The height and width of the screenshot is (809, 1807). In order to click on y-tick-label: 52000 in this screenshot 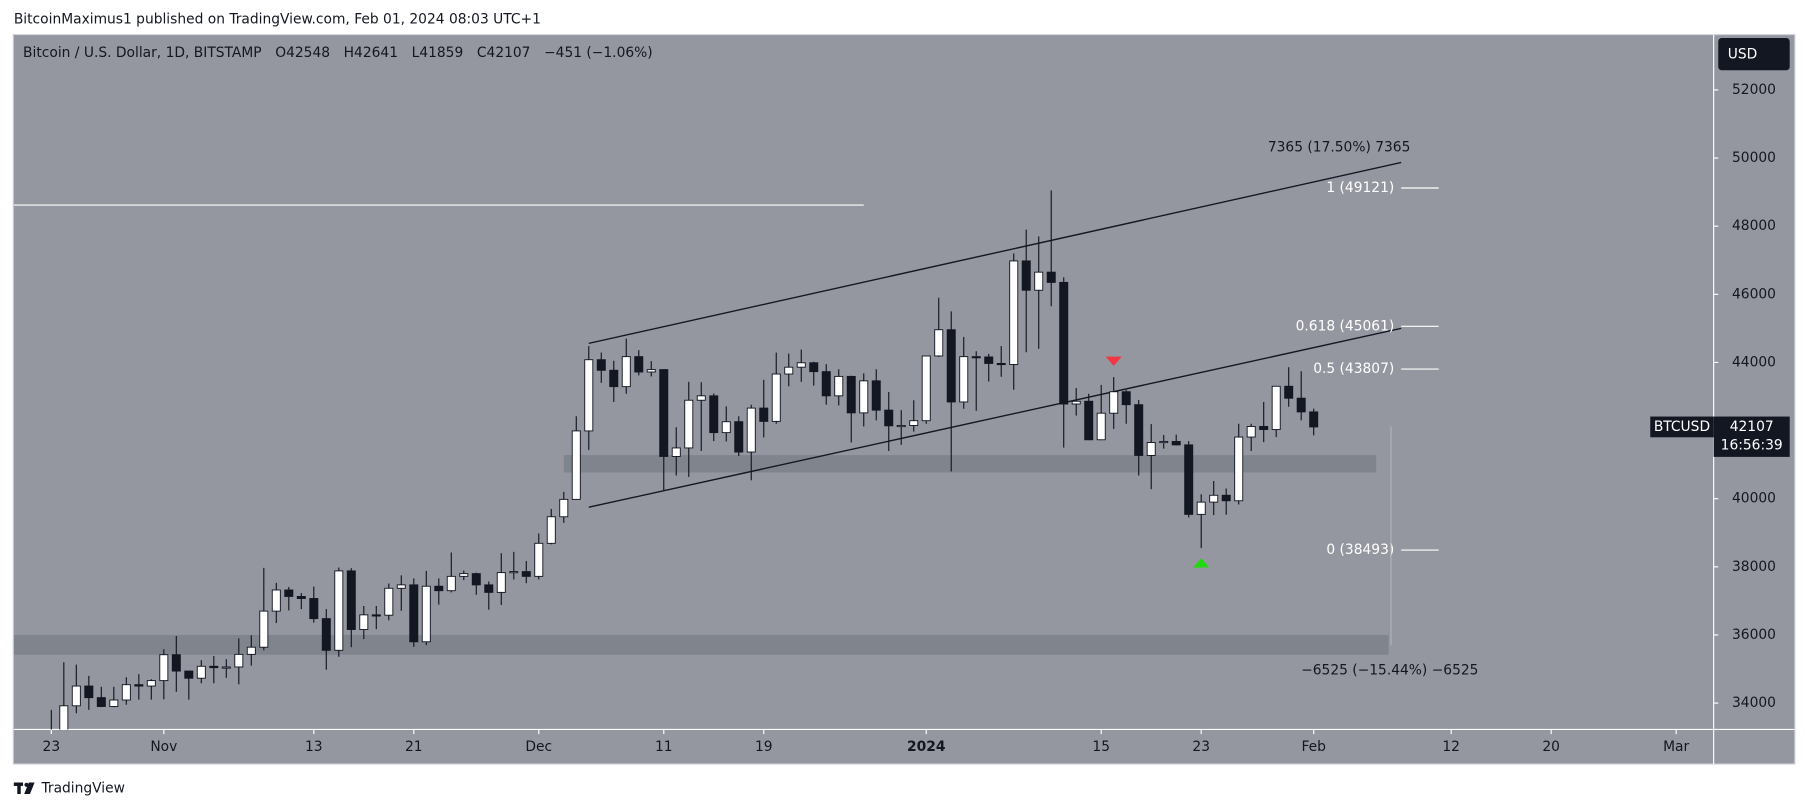, I will do `click(1754, 90)`.